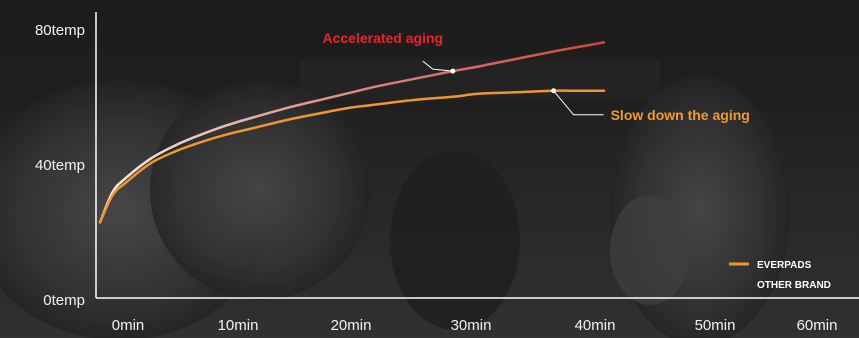  I want to click on x-tick-label: 50min, so click(715, 325).